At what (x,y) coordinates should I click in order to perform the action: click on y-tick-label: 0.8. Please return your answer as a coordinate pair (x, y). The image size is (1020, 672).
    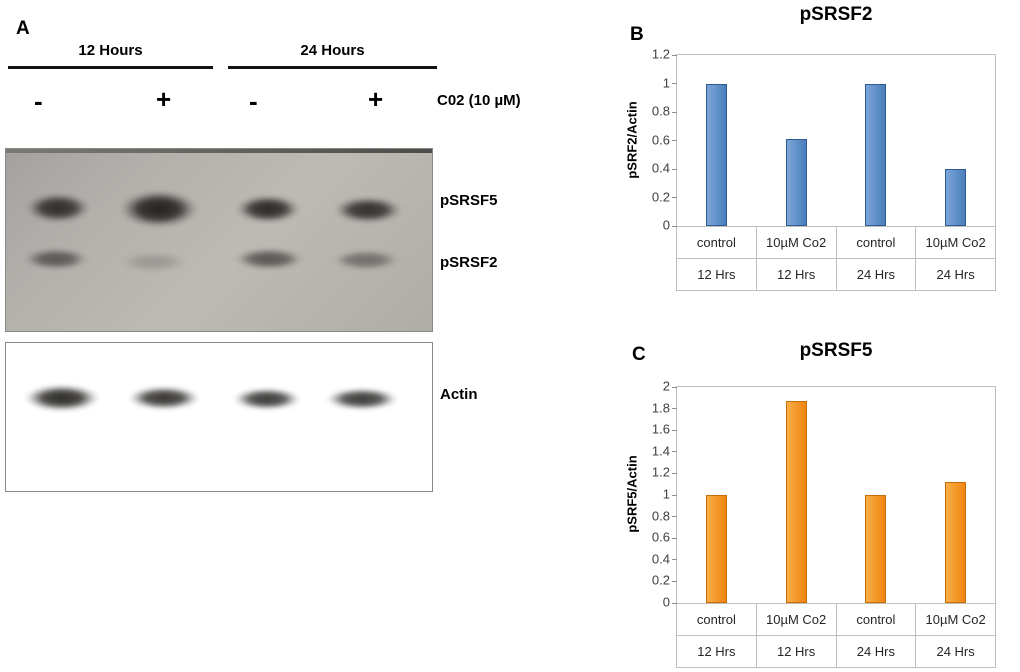
    Looking at the image, I should click on (660, 111).